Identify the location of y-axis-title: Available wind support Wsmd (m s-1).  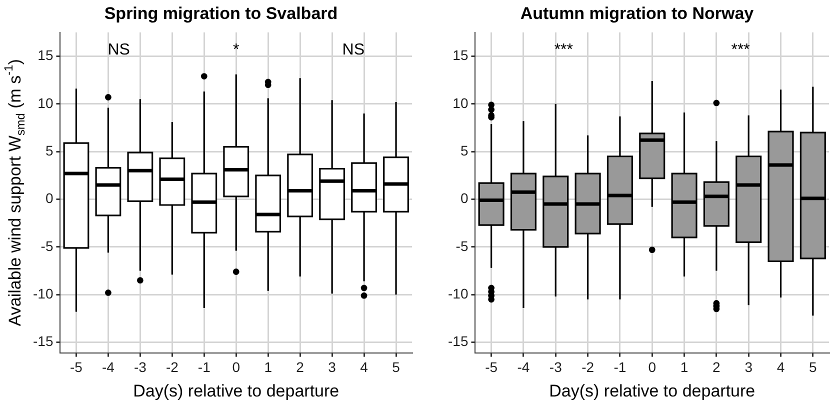
(14, 192).